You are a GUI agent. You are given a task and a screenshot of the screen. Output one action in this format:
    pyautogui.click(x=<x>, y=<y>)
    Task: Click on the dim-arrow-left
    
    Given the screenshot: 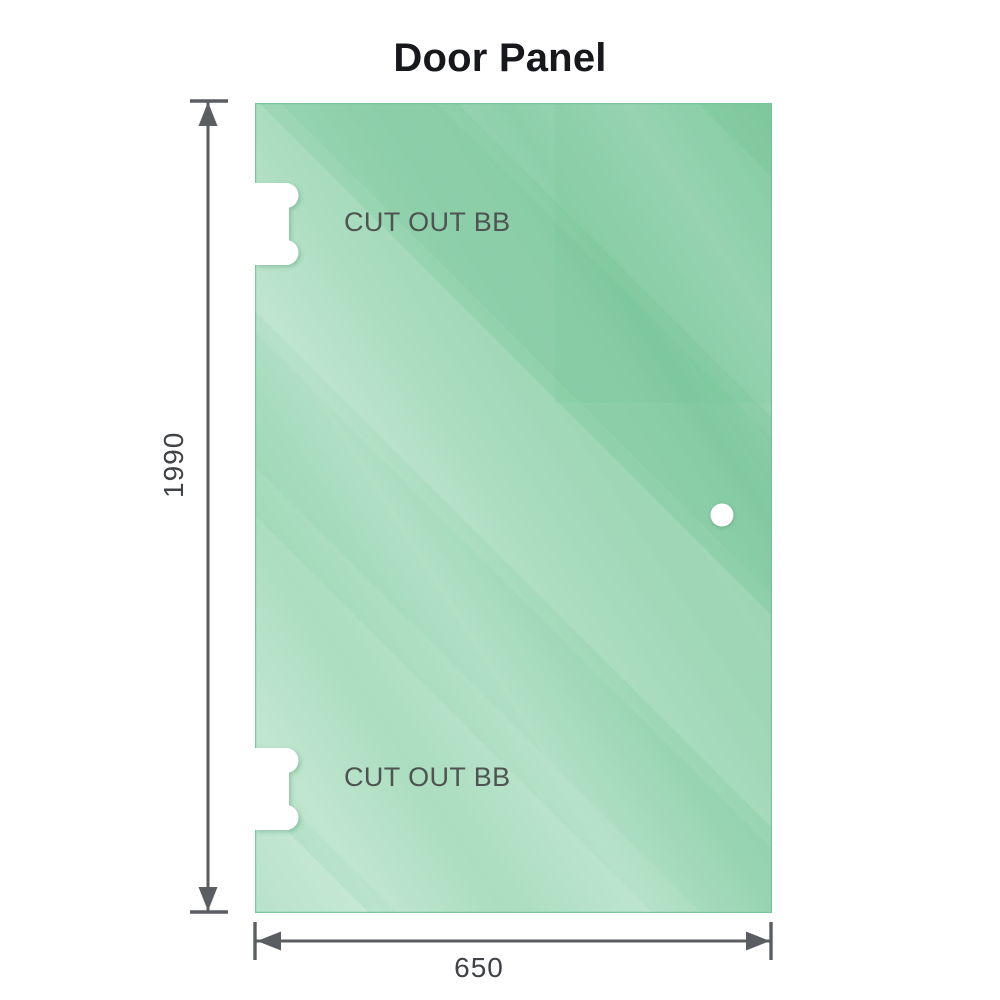 What is the action you would take?
    pyautogui.click(x=269, y=941)
    